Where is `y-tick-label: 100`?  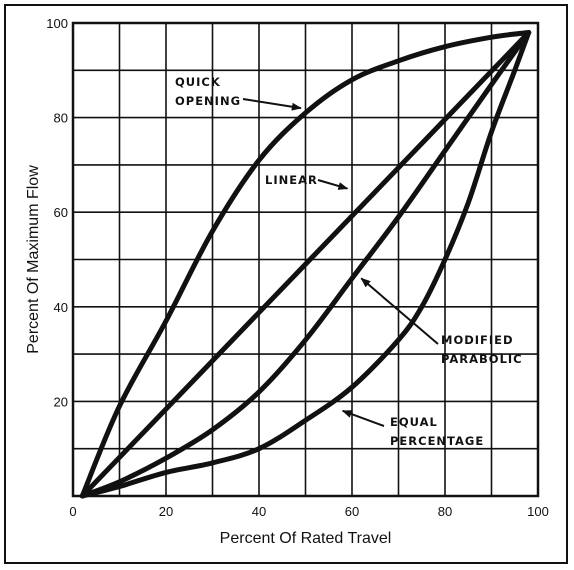
y-tick-label: 100 is located at coordinates (57, 23).